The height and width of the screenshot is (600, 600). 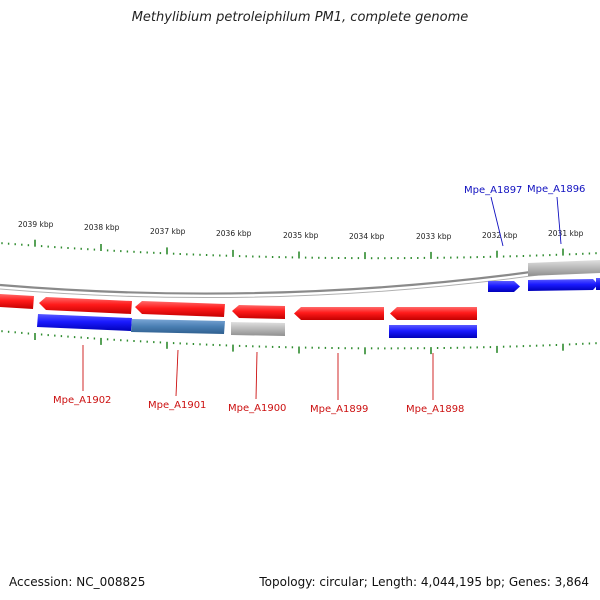 What do you see at coordinates (168, 231) in the screenshot?
I see `tick-label-2037: 2037 kbp` at bounding box center [168, 231].